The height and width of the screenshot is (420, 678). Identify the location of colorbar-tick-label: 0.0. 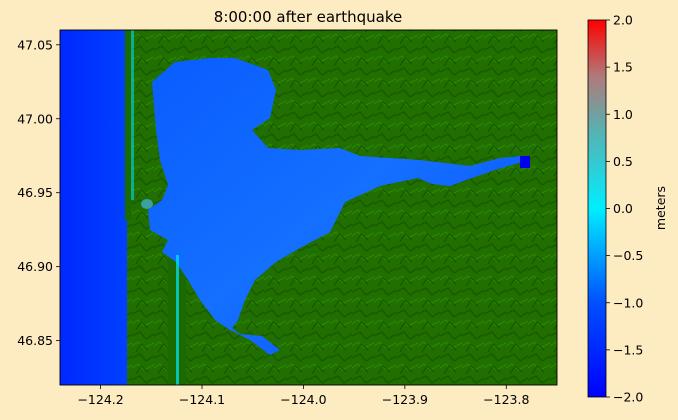
(623, 208).